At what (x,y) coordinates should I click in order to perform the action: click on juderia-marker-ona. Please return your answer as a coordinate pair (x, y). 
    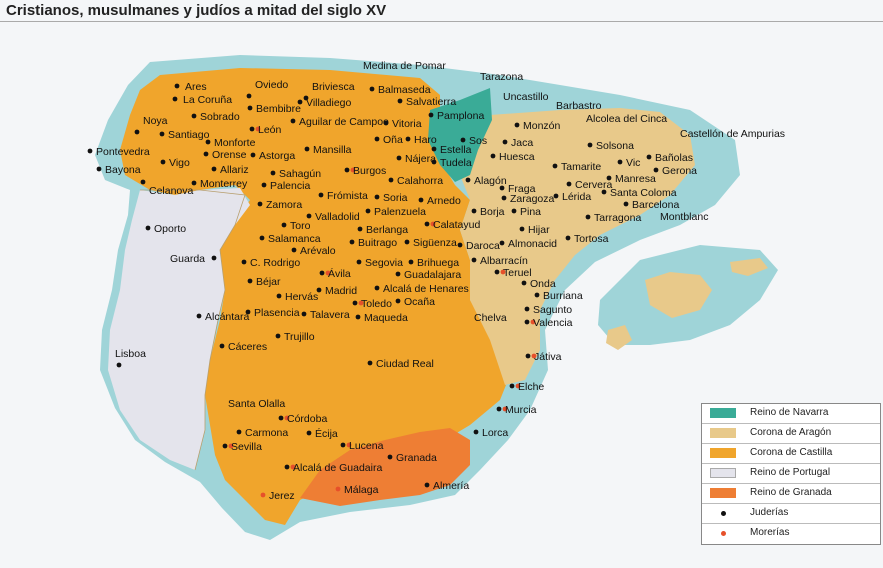
    Looking at the image, I should click on (377, 139).